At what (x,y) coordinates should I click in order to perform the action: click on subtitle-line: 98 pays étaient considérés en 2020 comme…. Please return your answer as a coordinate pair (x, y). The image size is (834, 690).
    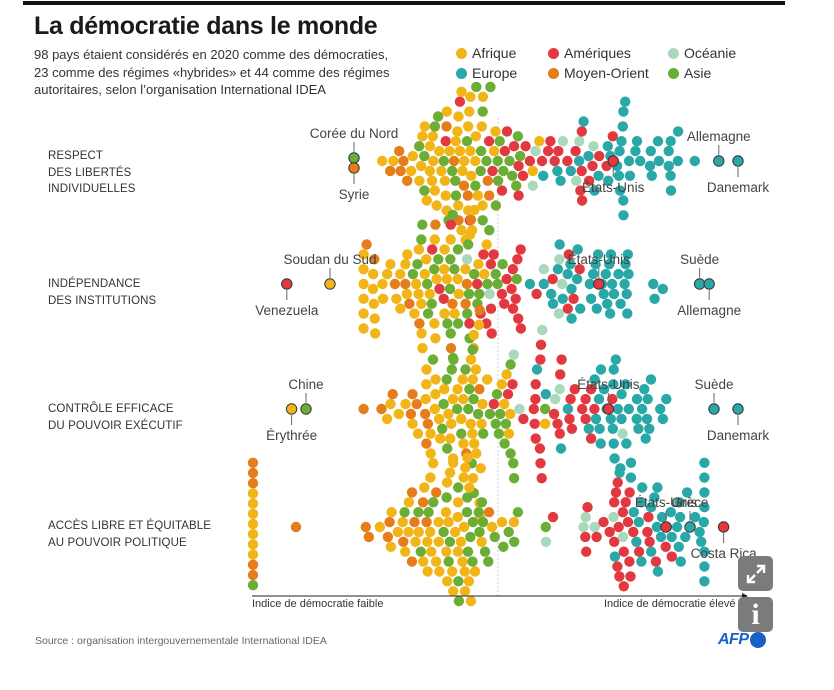
    Looking at the image, I should click on (211, 54).